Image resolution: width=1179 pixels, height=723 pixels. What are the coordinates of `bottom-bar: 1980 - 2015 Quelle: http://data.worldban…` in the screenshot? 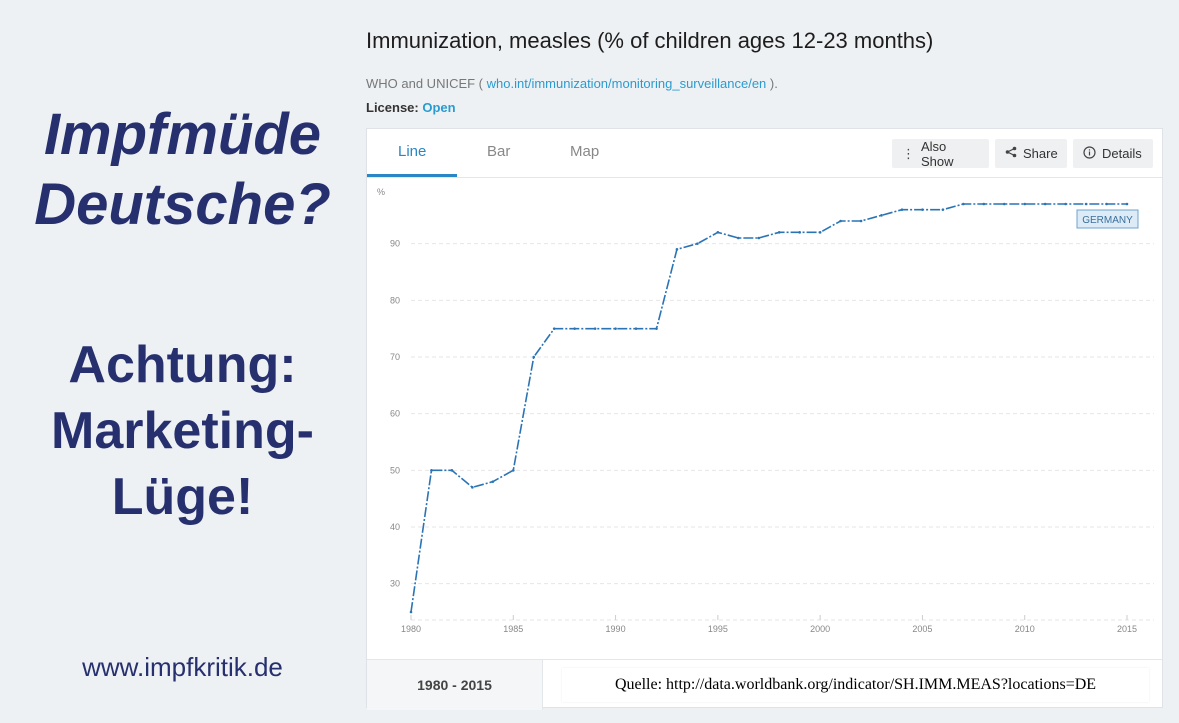 It's located at (764, 684).